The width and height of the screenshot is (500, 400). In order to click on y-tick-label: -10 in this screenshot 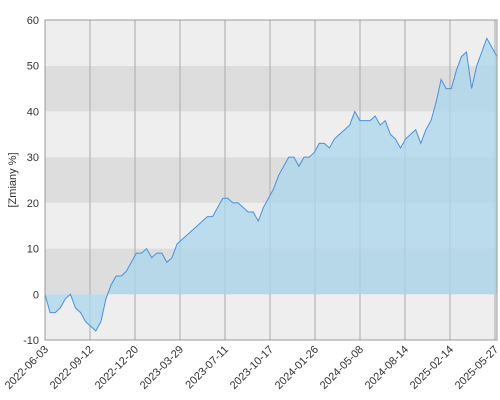, I will do `click(31, 341)`.